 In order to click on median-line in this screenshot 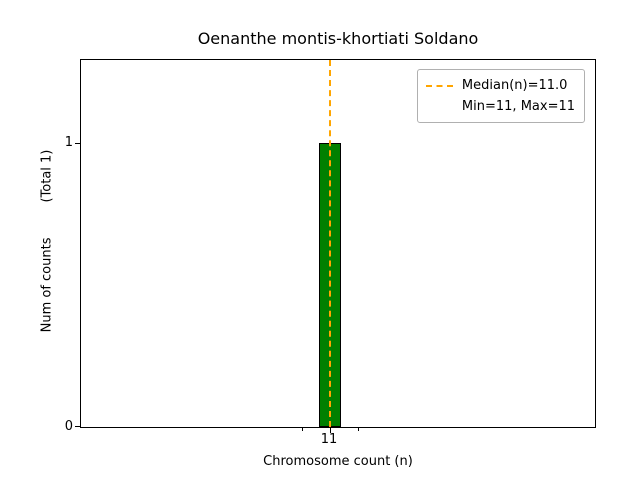, I will do `click(330, 243)`.